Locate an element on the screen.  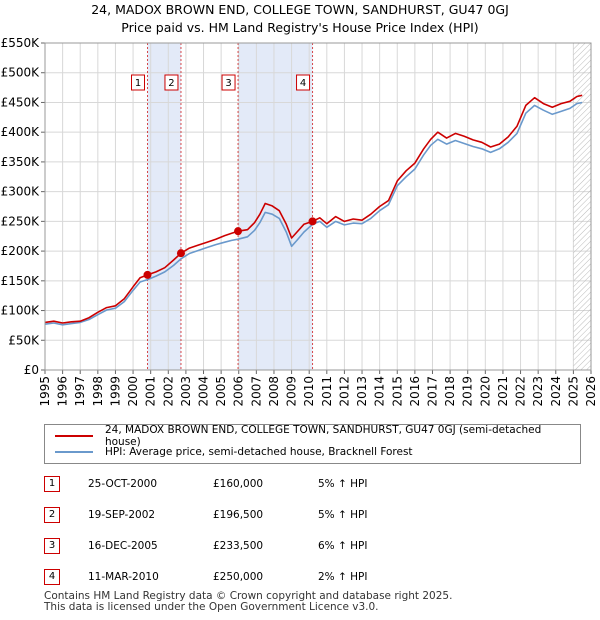
sale-label-text: 3 is located at coordinates (228, 83).